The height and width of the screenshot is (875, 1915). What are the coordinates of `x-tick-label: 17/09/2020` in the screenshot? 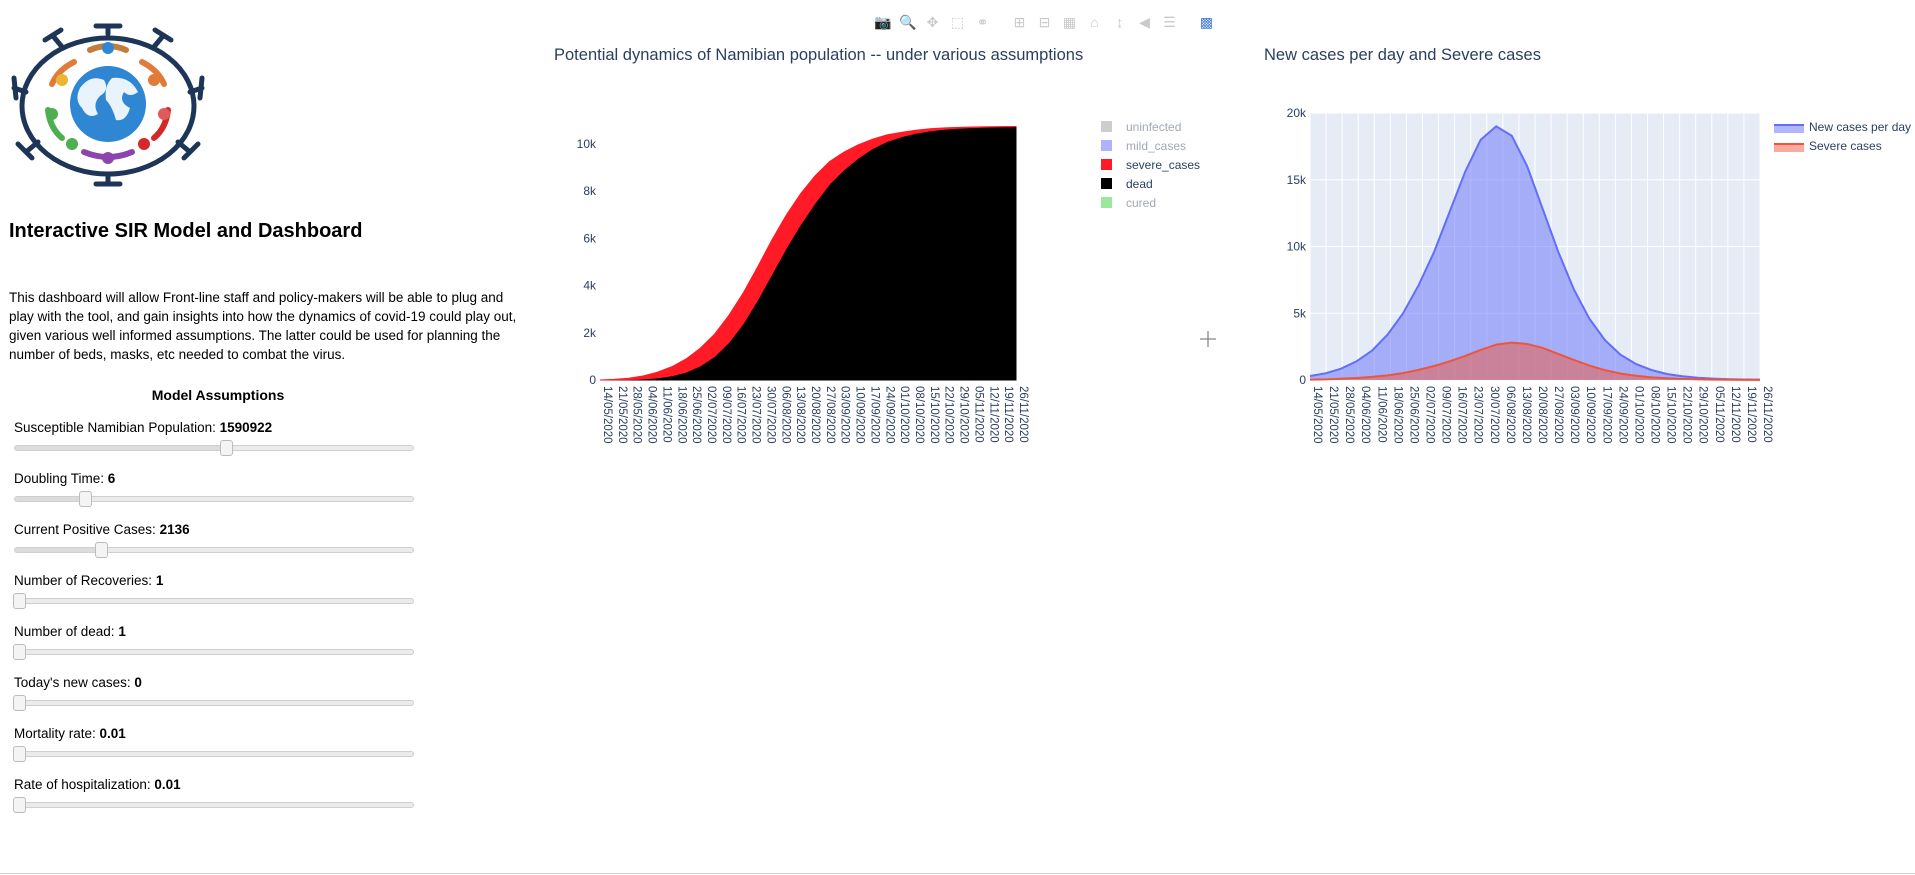 It's located at (874, 415).